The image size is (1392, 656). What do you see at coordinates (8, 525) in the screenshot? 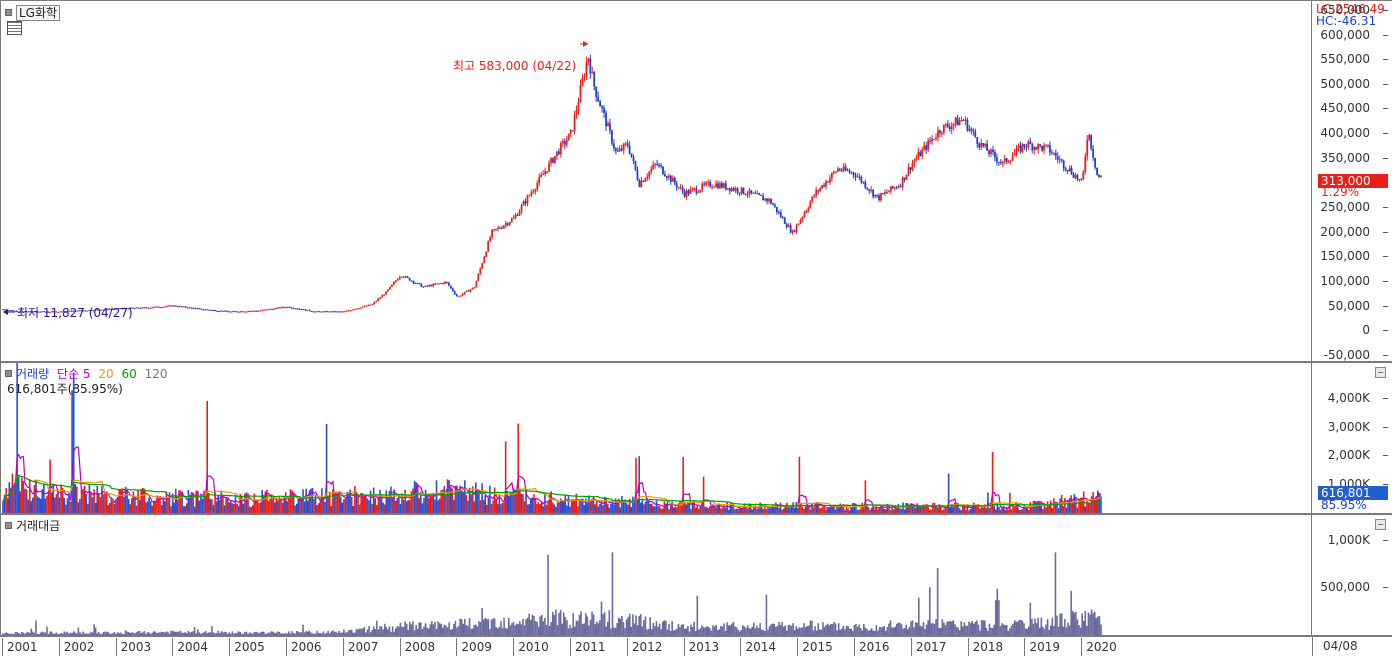
I see `value-menu-icon` at bounding box center [8, 525].